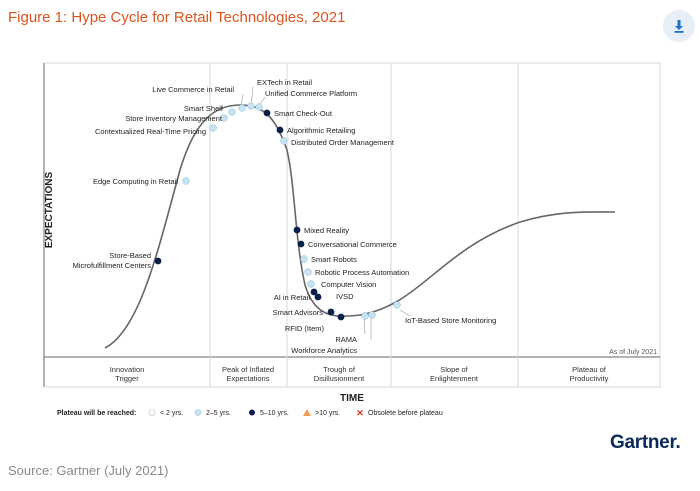  What do you see at coordinates (352, 398) in the screenshot?
I see `x-axis-title: TIME` at bounding box center [352, 398].